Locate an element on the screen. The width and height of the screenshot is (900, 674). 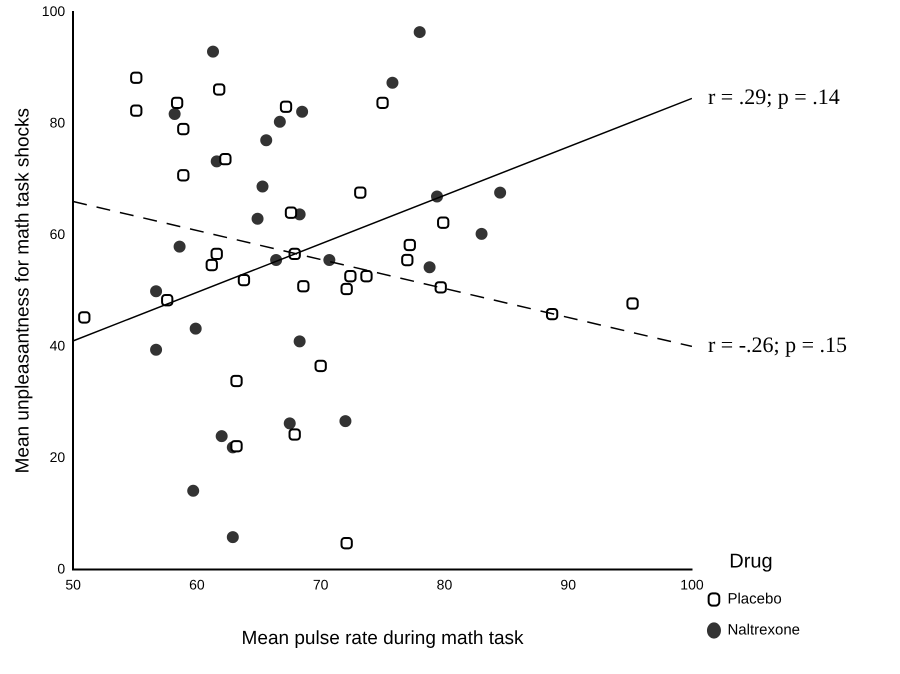
x-tick-label: 60 is located at coordinates (197, 584).